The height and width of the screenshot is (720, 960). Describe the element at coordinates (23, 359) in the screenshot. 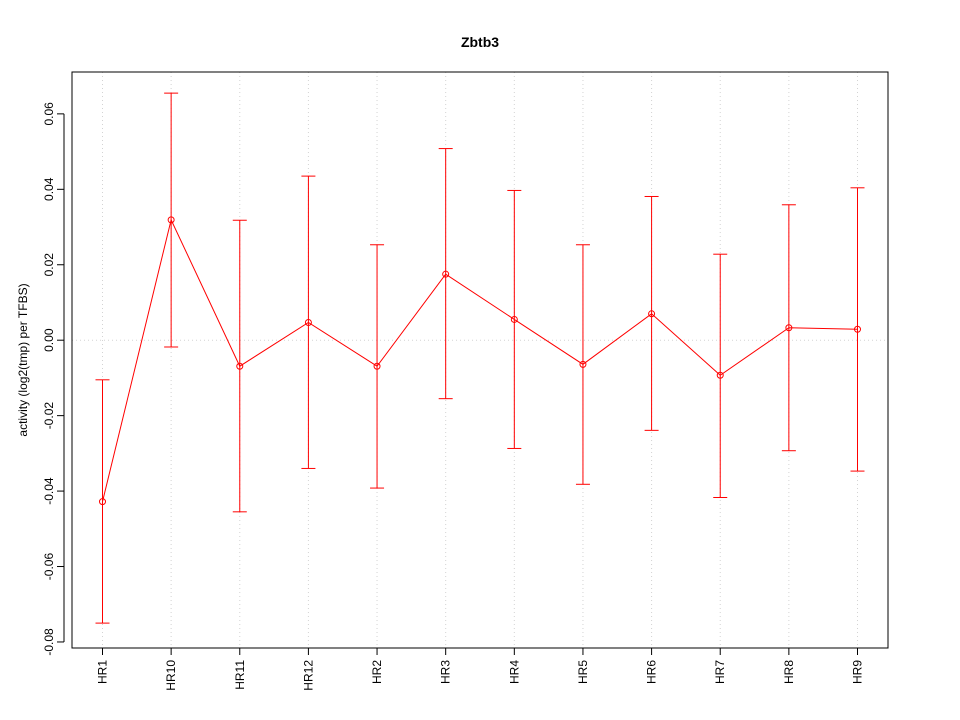

I see `y-axis-label: activity (log2(tmp) per TFBS)` at that location.